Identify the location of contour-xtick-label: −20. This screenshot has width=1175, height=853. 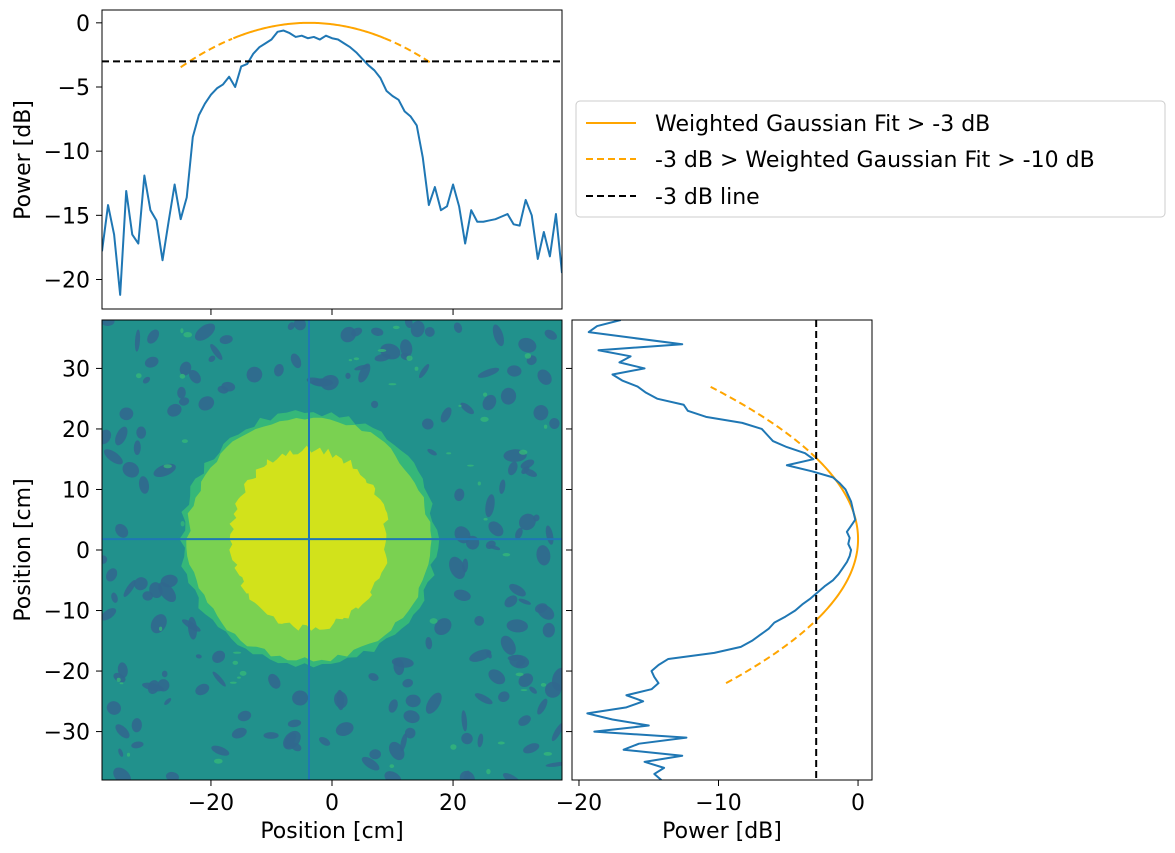
(211, 803).